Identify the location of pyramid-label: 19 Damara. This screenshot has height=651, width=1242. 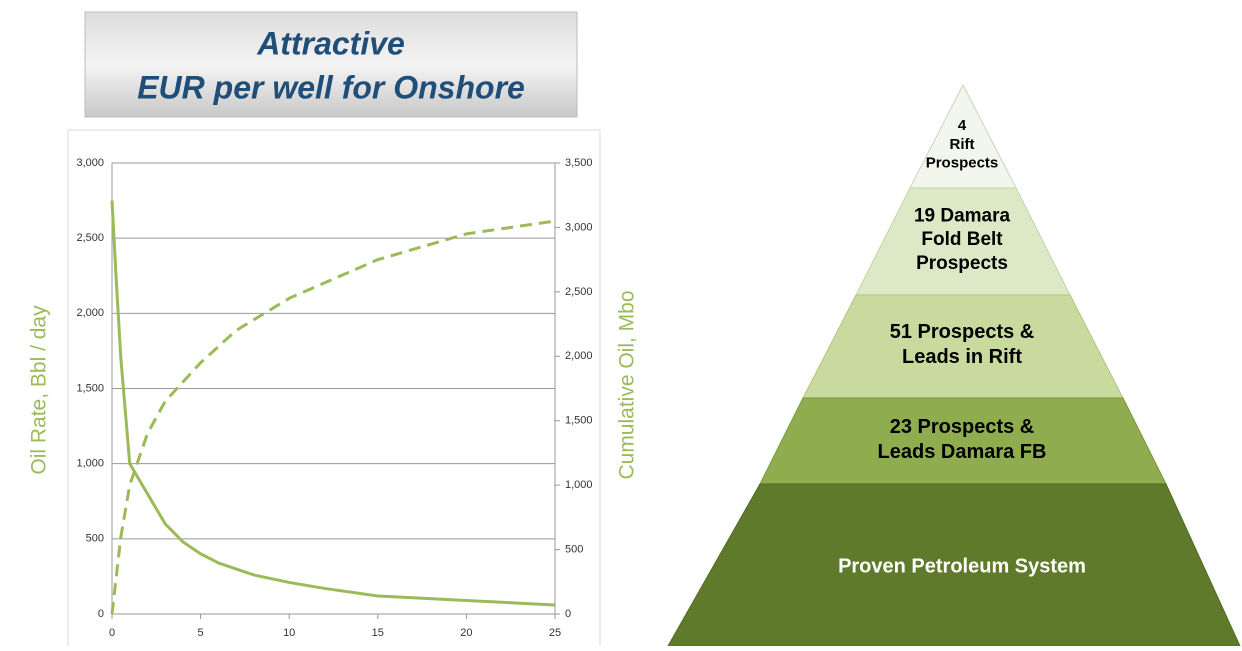
(962, 215).